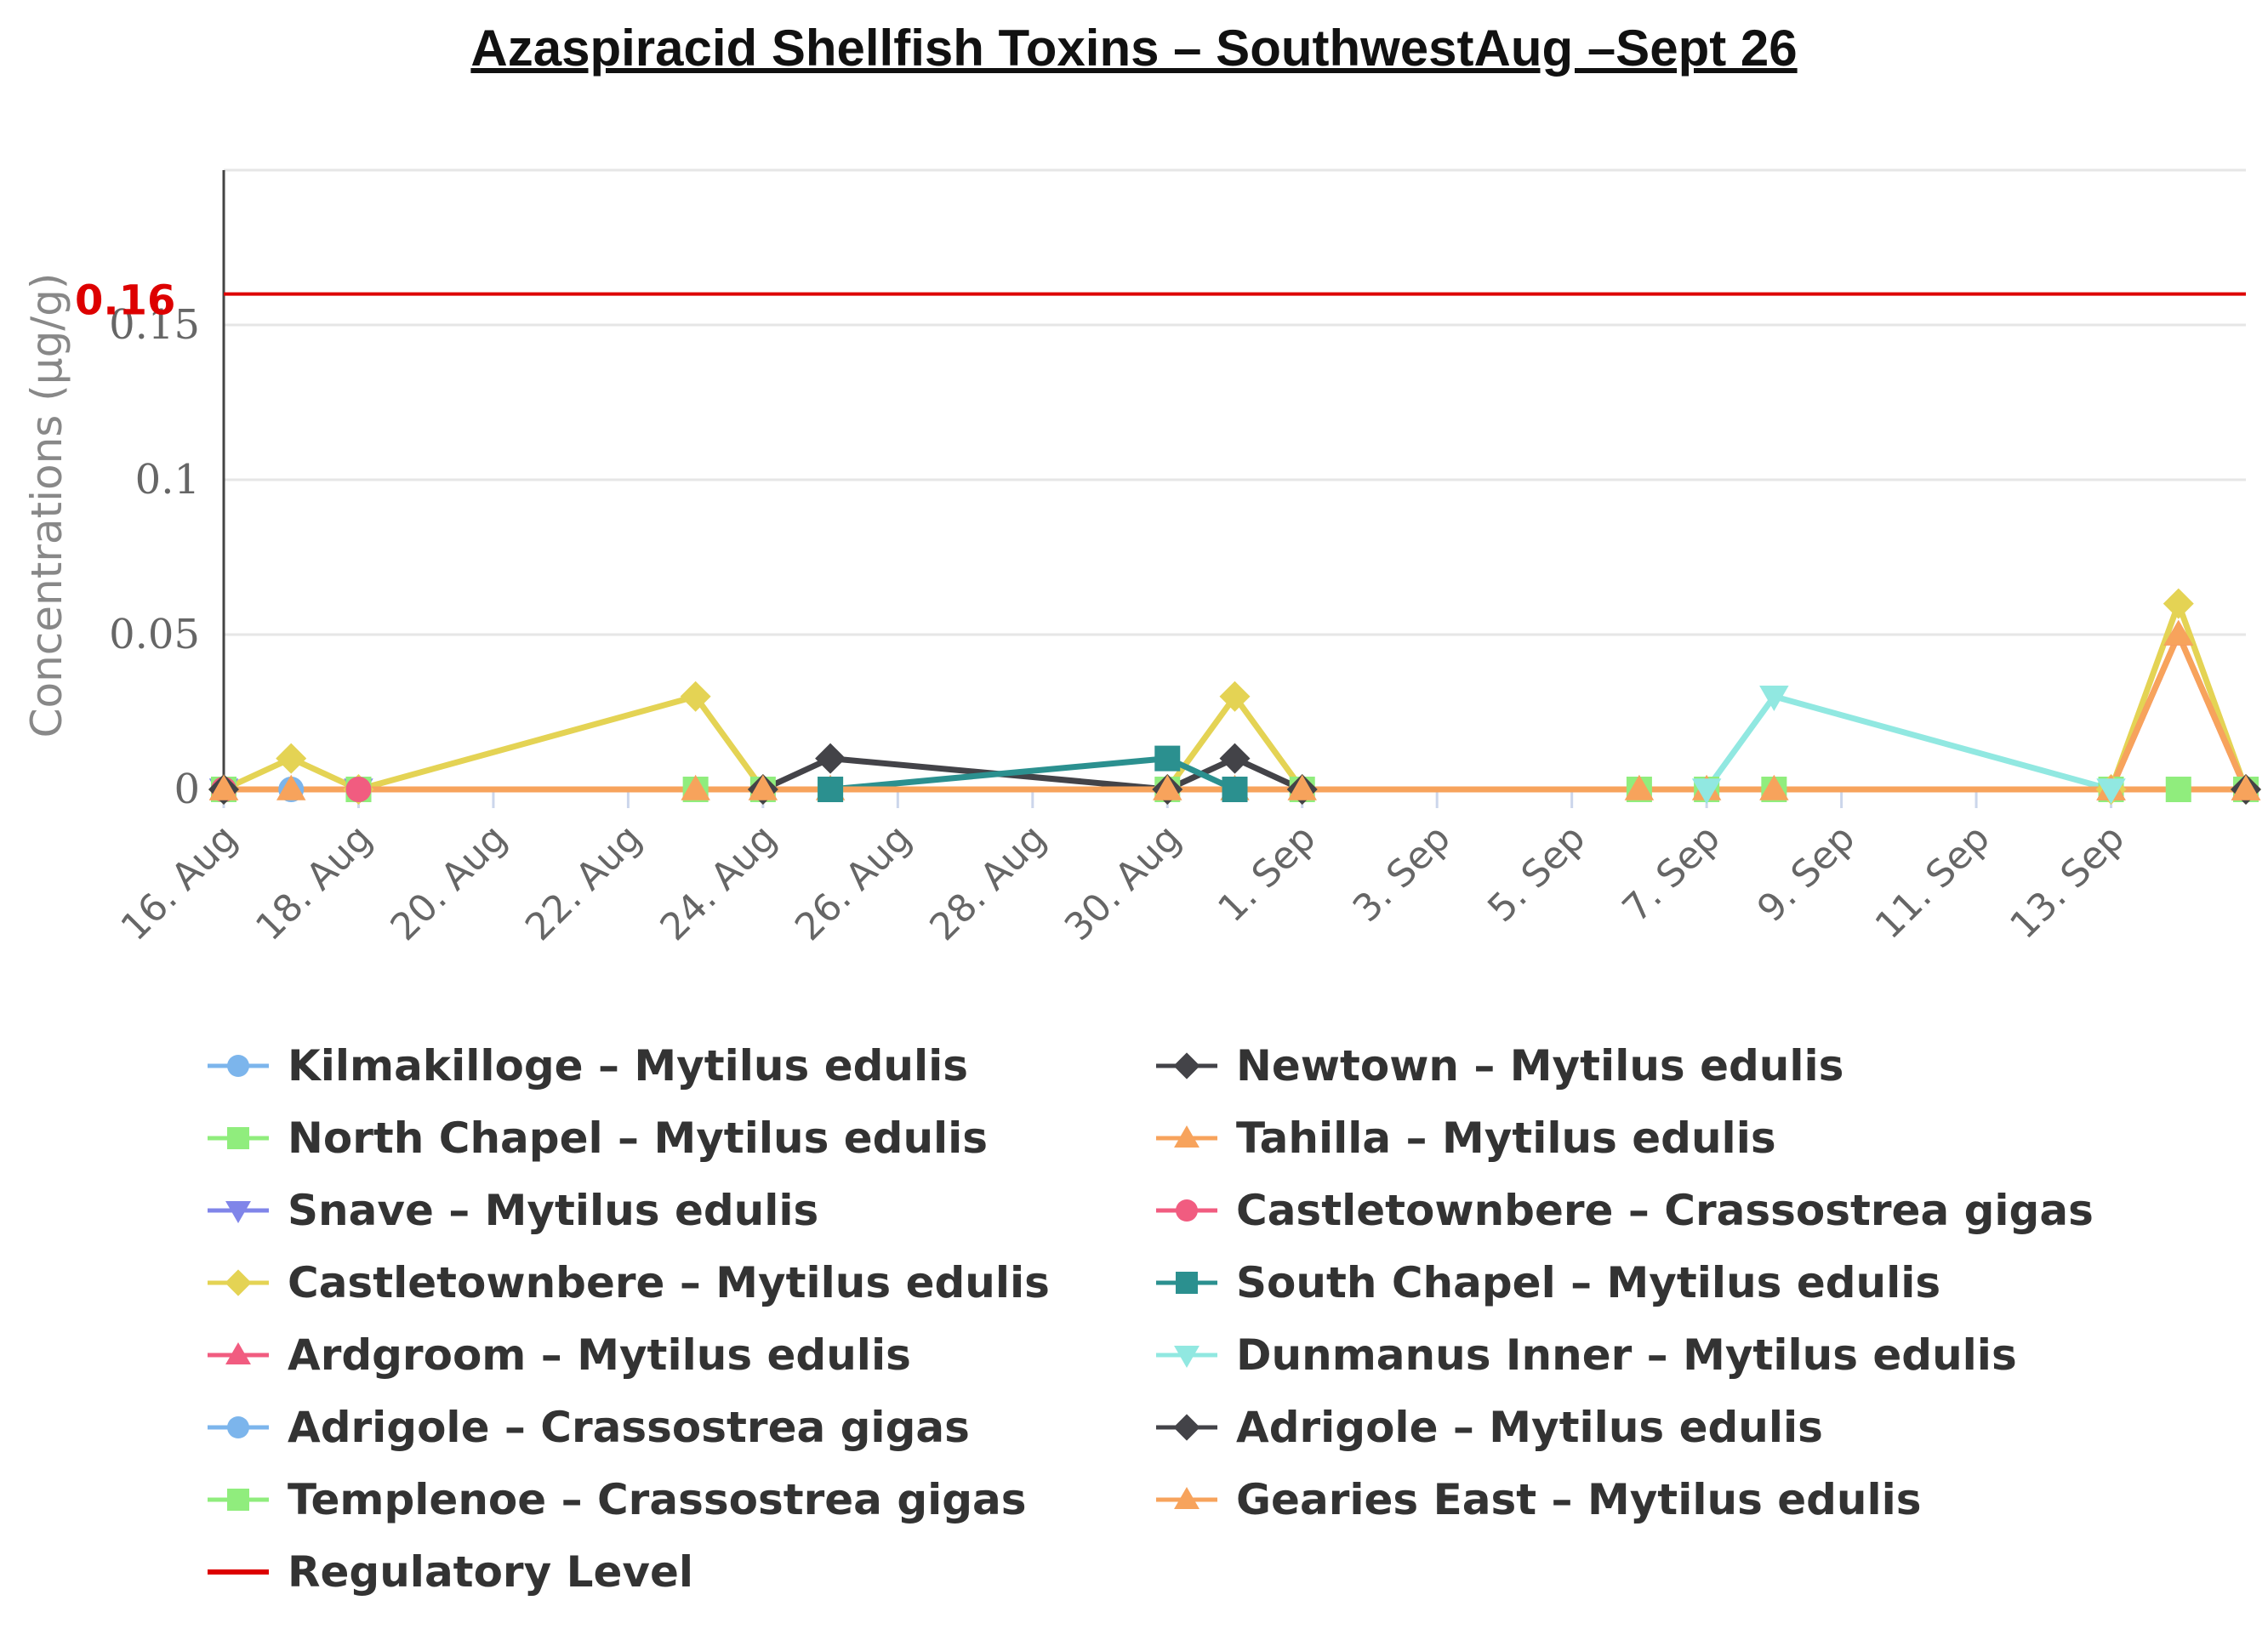 Image resolution: width=2268 pixels, height=1646 pixels. What do you see at coordinates (1806, 874) in the screenshot?
I see `x-tick-label: 9. Sep` at bounding box center [1806, 874].